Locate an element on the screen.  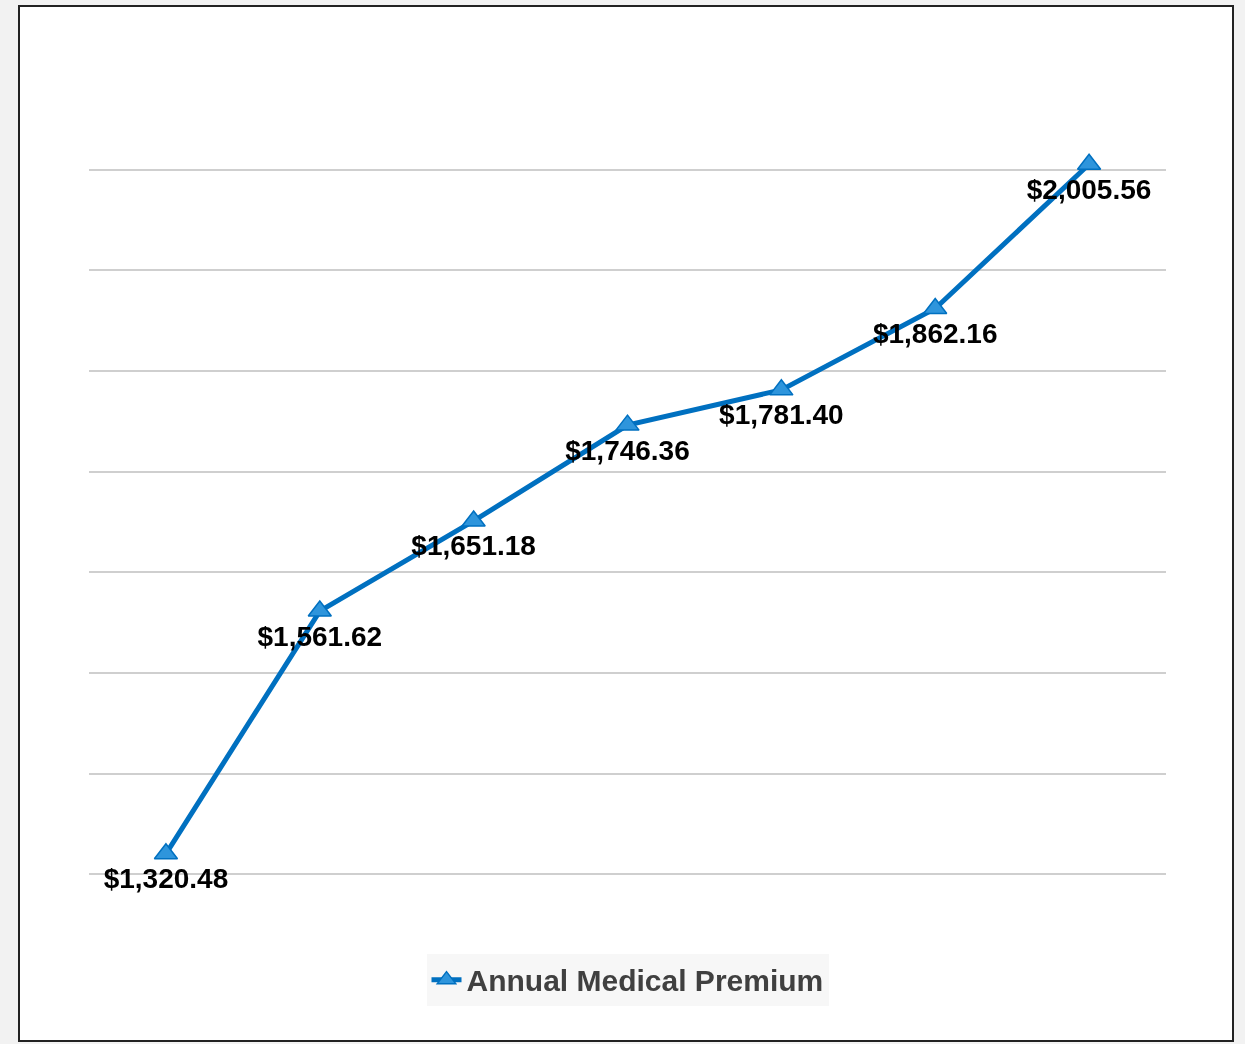
data-label: $1,781.40 is located at coordinates (781, 415).